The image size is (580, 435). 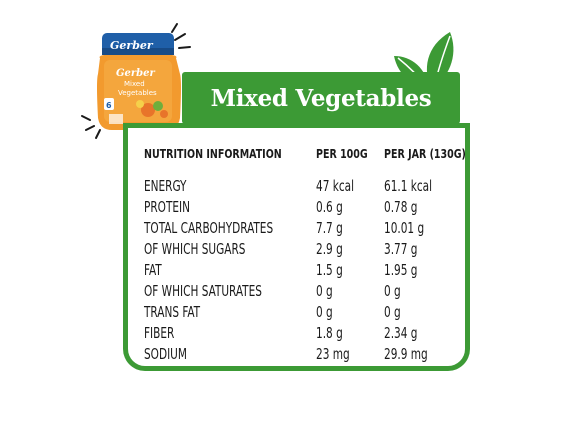 I want to click on page-title: Mixed Vegetables, so click(x=321, y=98).